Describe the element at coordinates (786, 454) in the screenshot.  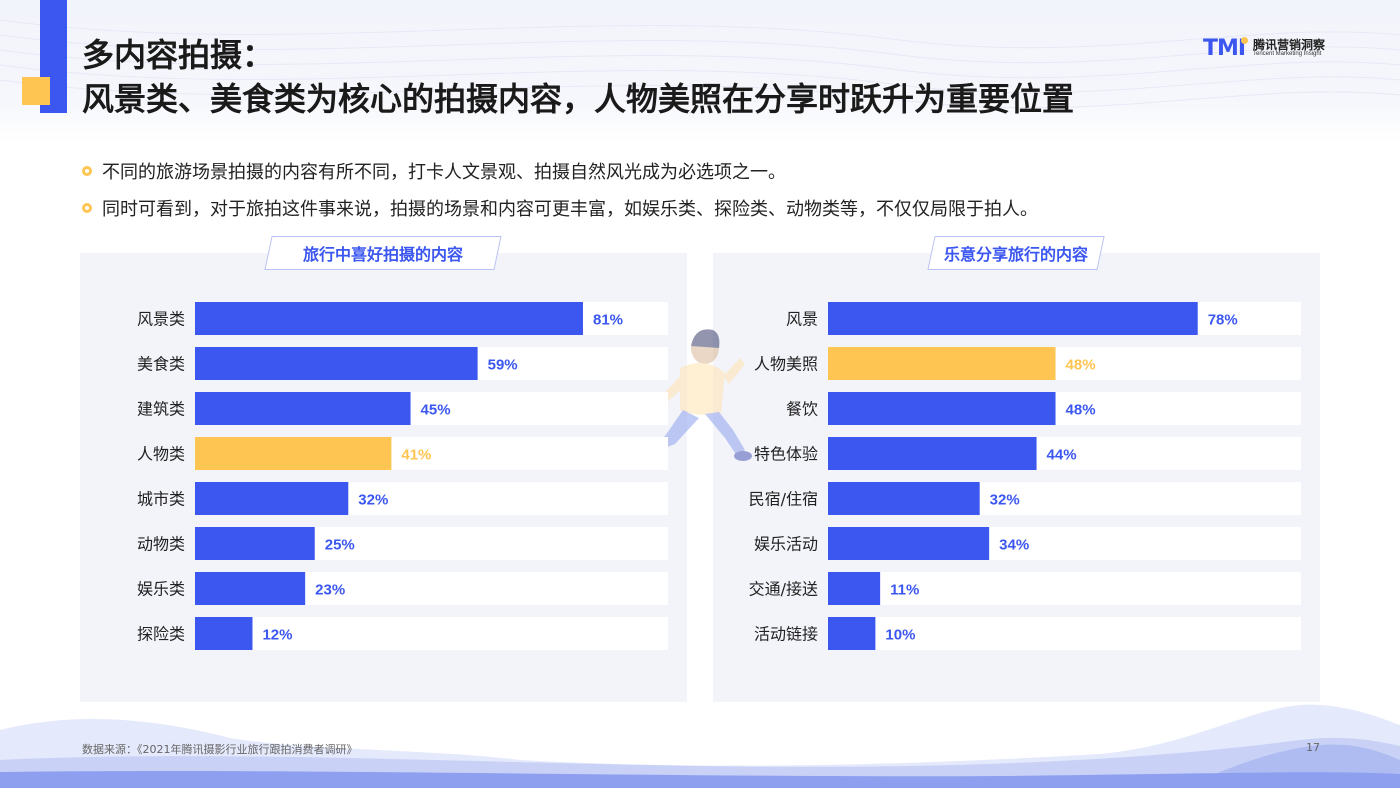
I see `category-label: 特色体验` at that location.